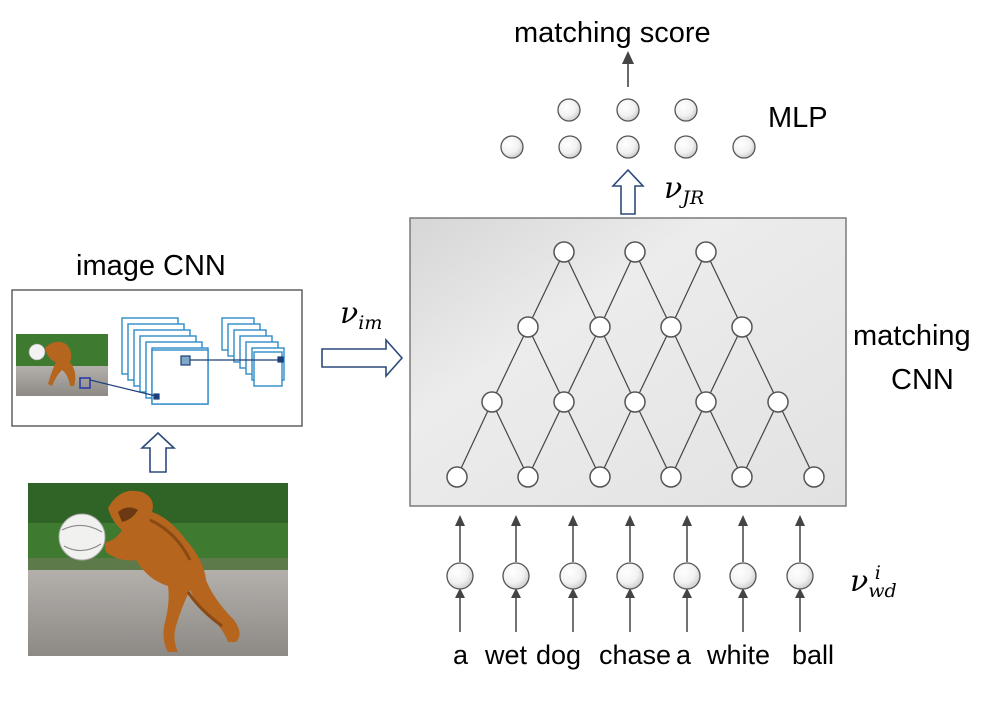 This screenshot has width=1003, height=709. I want to click on nu-im-subscript: im, so click(370, 323).